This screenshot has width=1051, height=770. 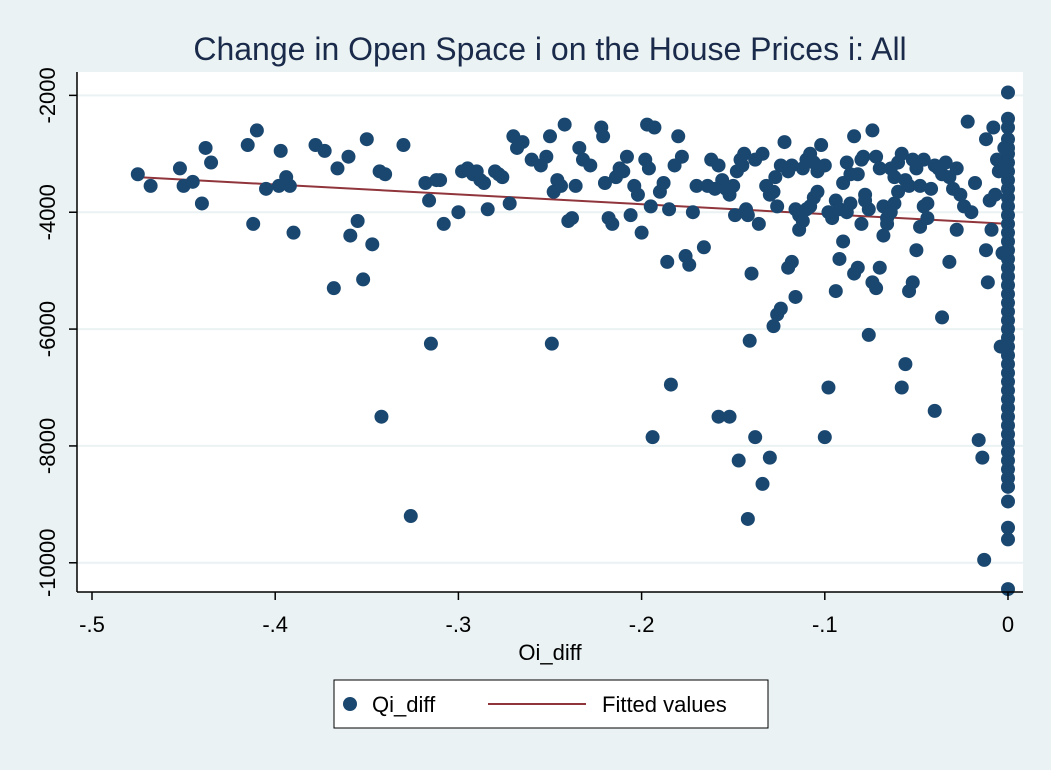 What do you see at coordinates (664, 704) in the screenshot?
I see `legend-label-fitted: Fitted values` at bounding box center [664, 704].